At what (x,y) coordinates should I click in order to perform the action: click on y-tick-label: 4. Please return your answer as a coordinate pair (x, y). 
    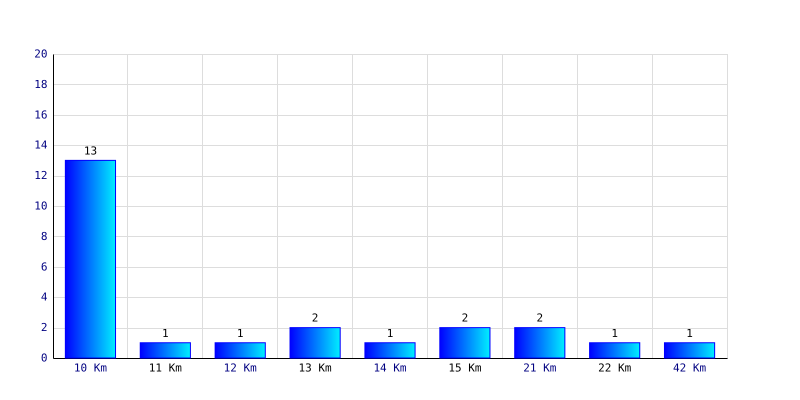
    Looking at the image, I should click on (44, 297).